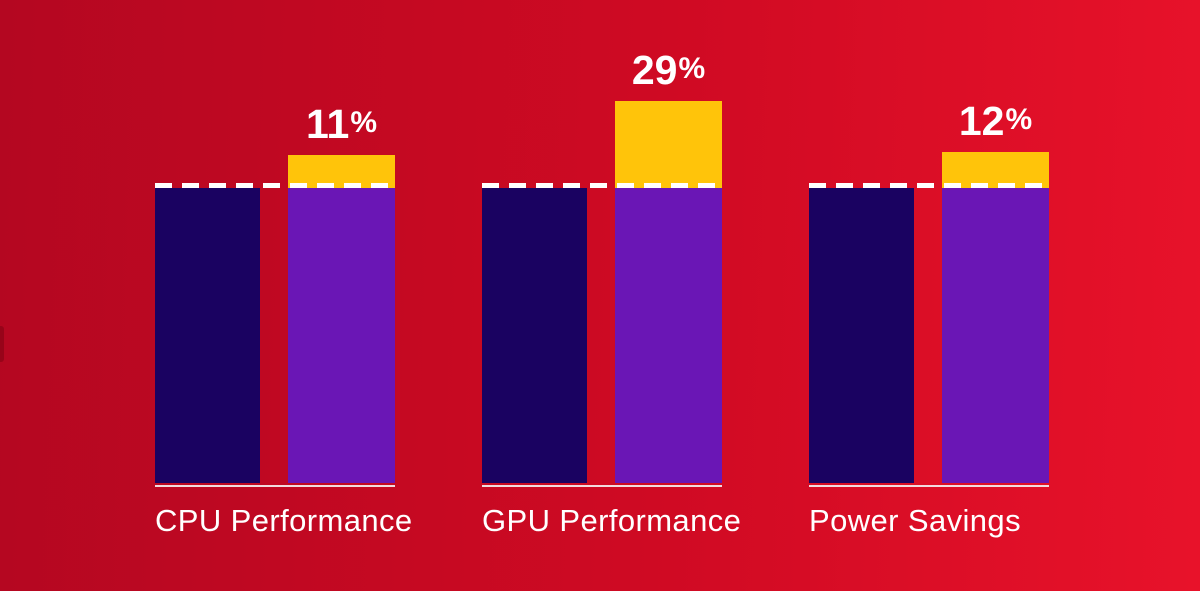 The width and height of the screenshot is (1200, 591). I want to click on gain-percent-label: 29%, so click(668, 70).